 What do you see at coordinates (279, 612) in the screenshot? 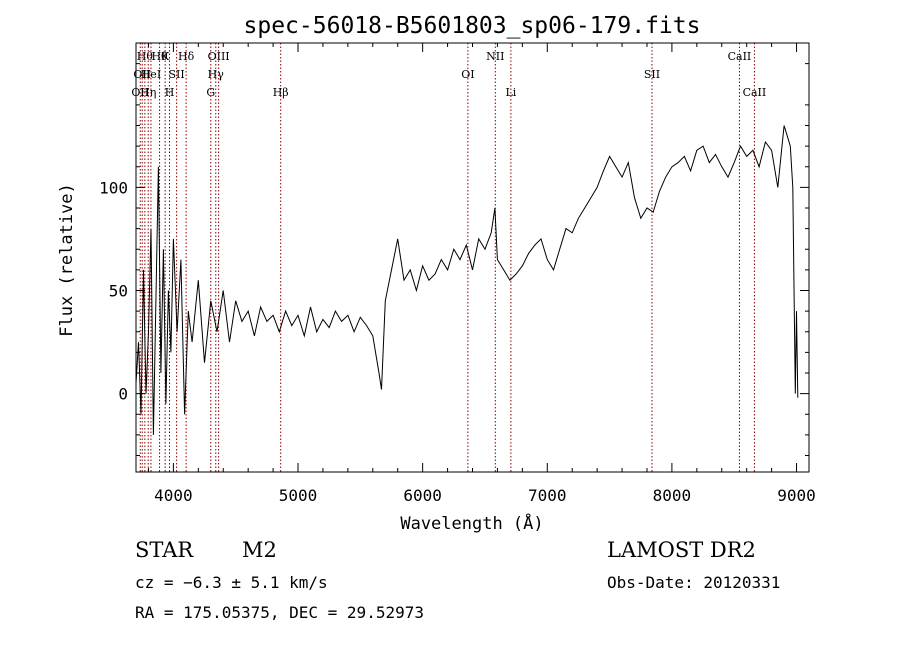
I see `ra-dec: RA = 175.05375, DEC = 29.52973` at bounding box center [279, 612].